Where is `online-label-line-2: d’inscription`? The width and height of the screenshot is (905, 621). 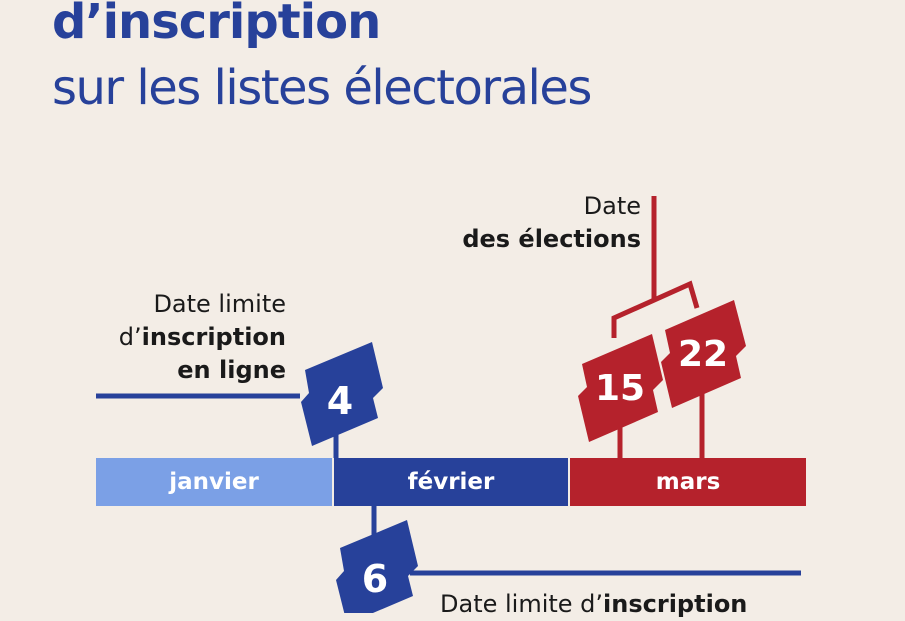 online-label-line-2: d’inscription is located at coordinates (202, 337).